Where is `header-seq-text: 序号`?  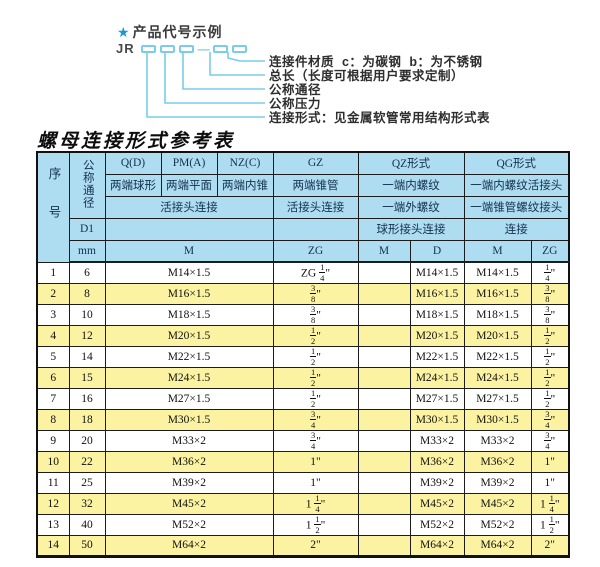
header-seq-text: 序号 is located at coordinates (53, 206).